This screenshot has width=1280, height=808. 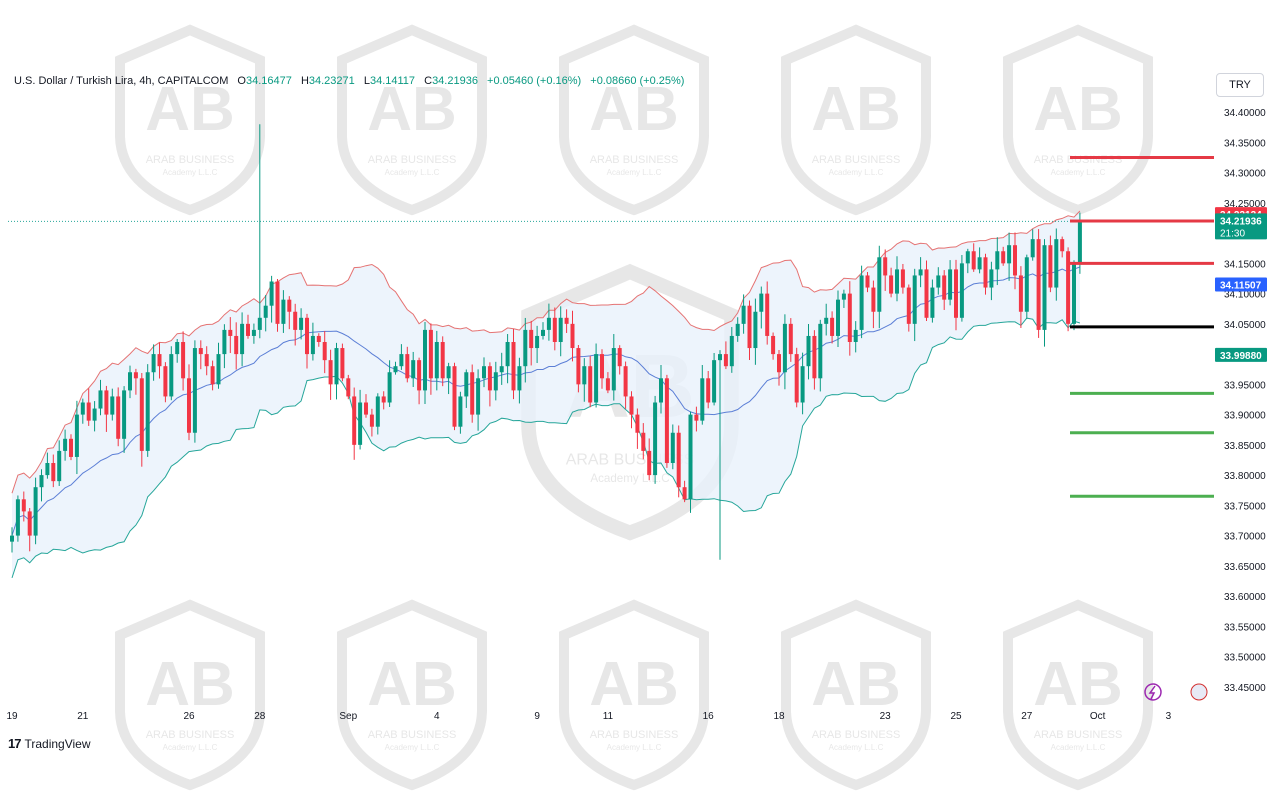 I want to click on x-tick-label: 19, so click(x=12, y=716).